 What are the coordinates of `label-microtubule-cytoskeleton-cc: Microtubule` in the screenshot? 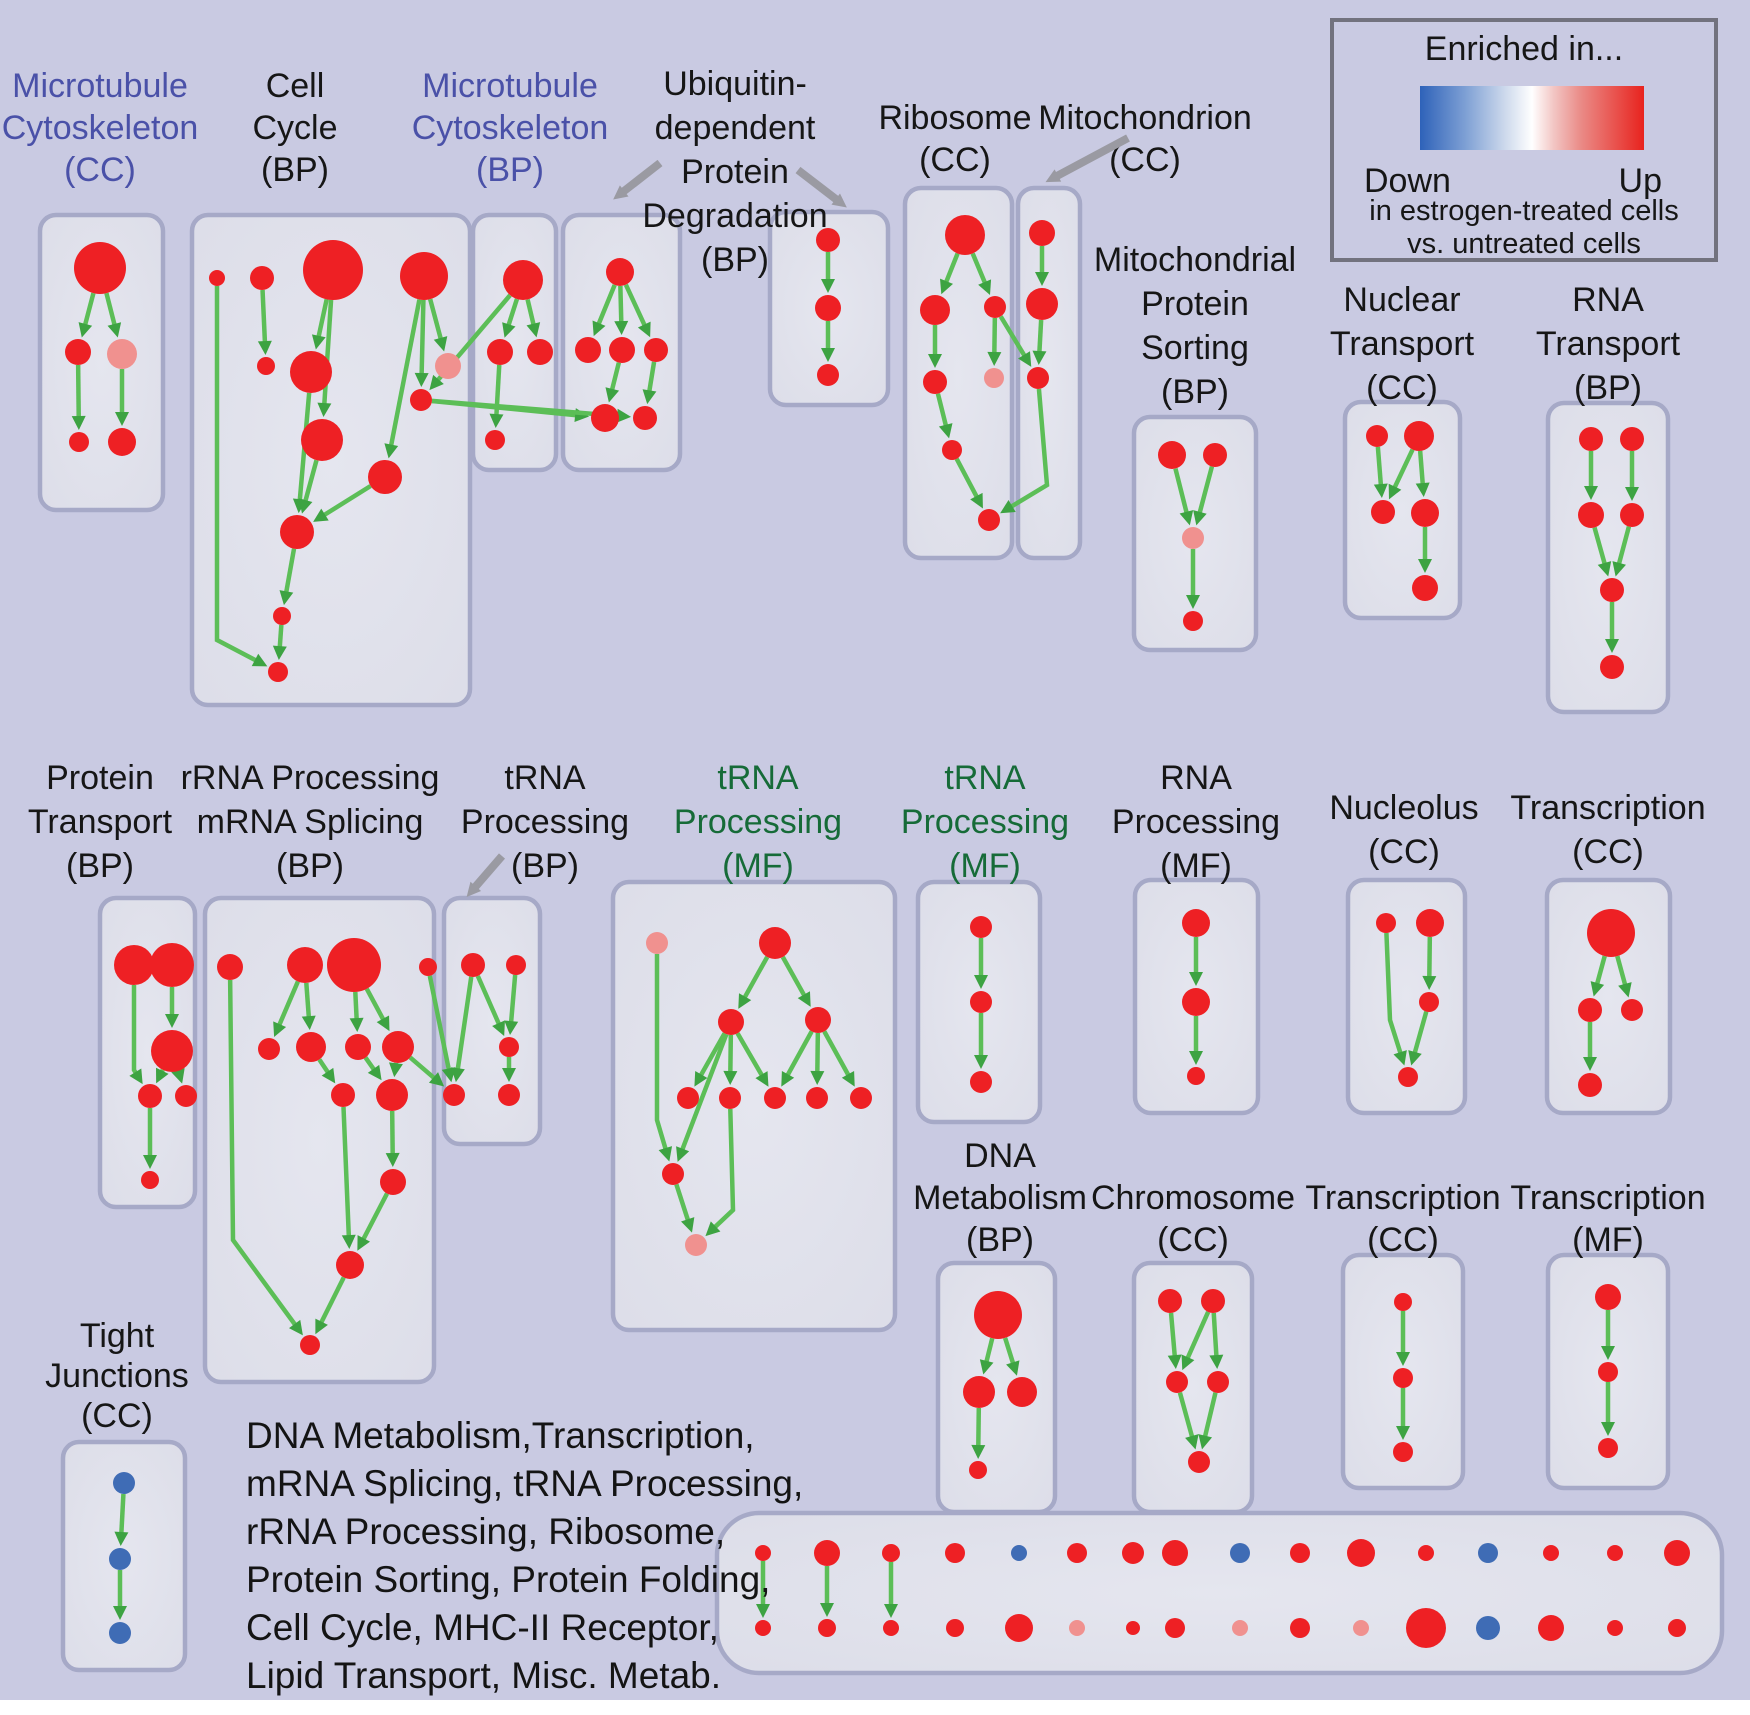 It's located at (100, 86).